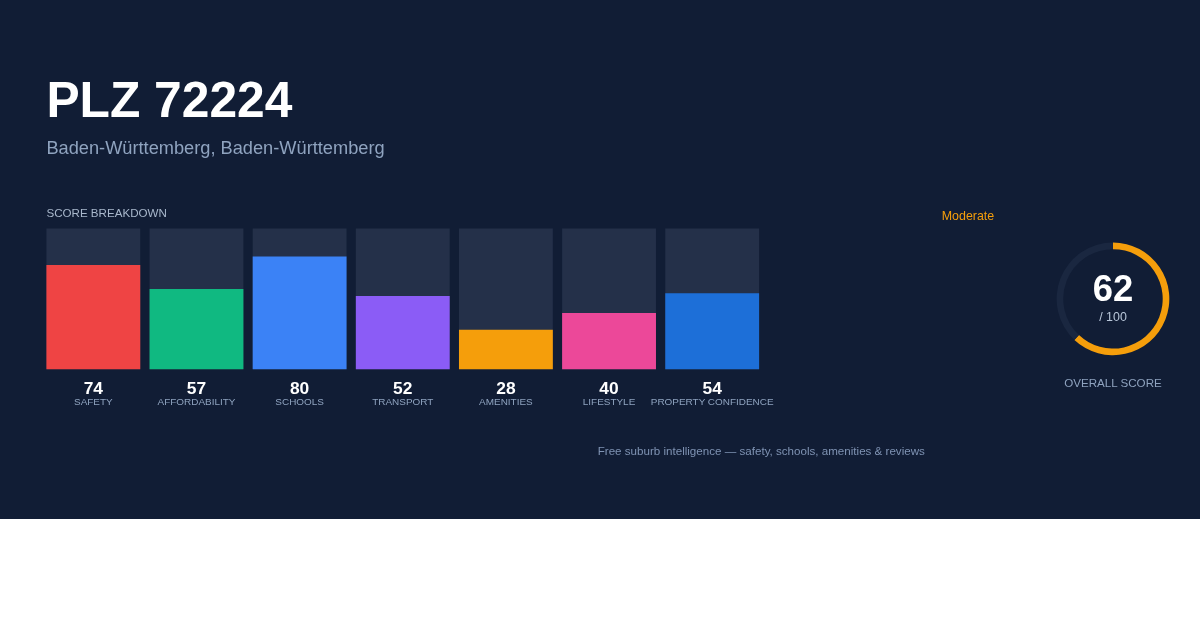 This screenshot has height=630, width=1200. What do you see at coordinates (93, 388) in the screenshot?
I see `data-label: 74` at bounding box center [93, 388].